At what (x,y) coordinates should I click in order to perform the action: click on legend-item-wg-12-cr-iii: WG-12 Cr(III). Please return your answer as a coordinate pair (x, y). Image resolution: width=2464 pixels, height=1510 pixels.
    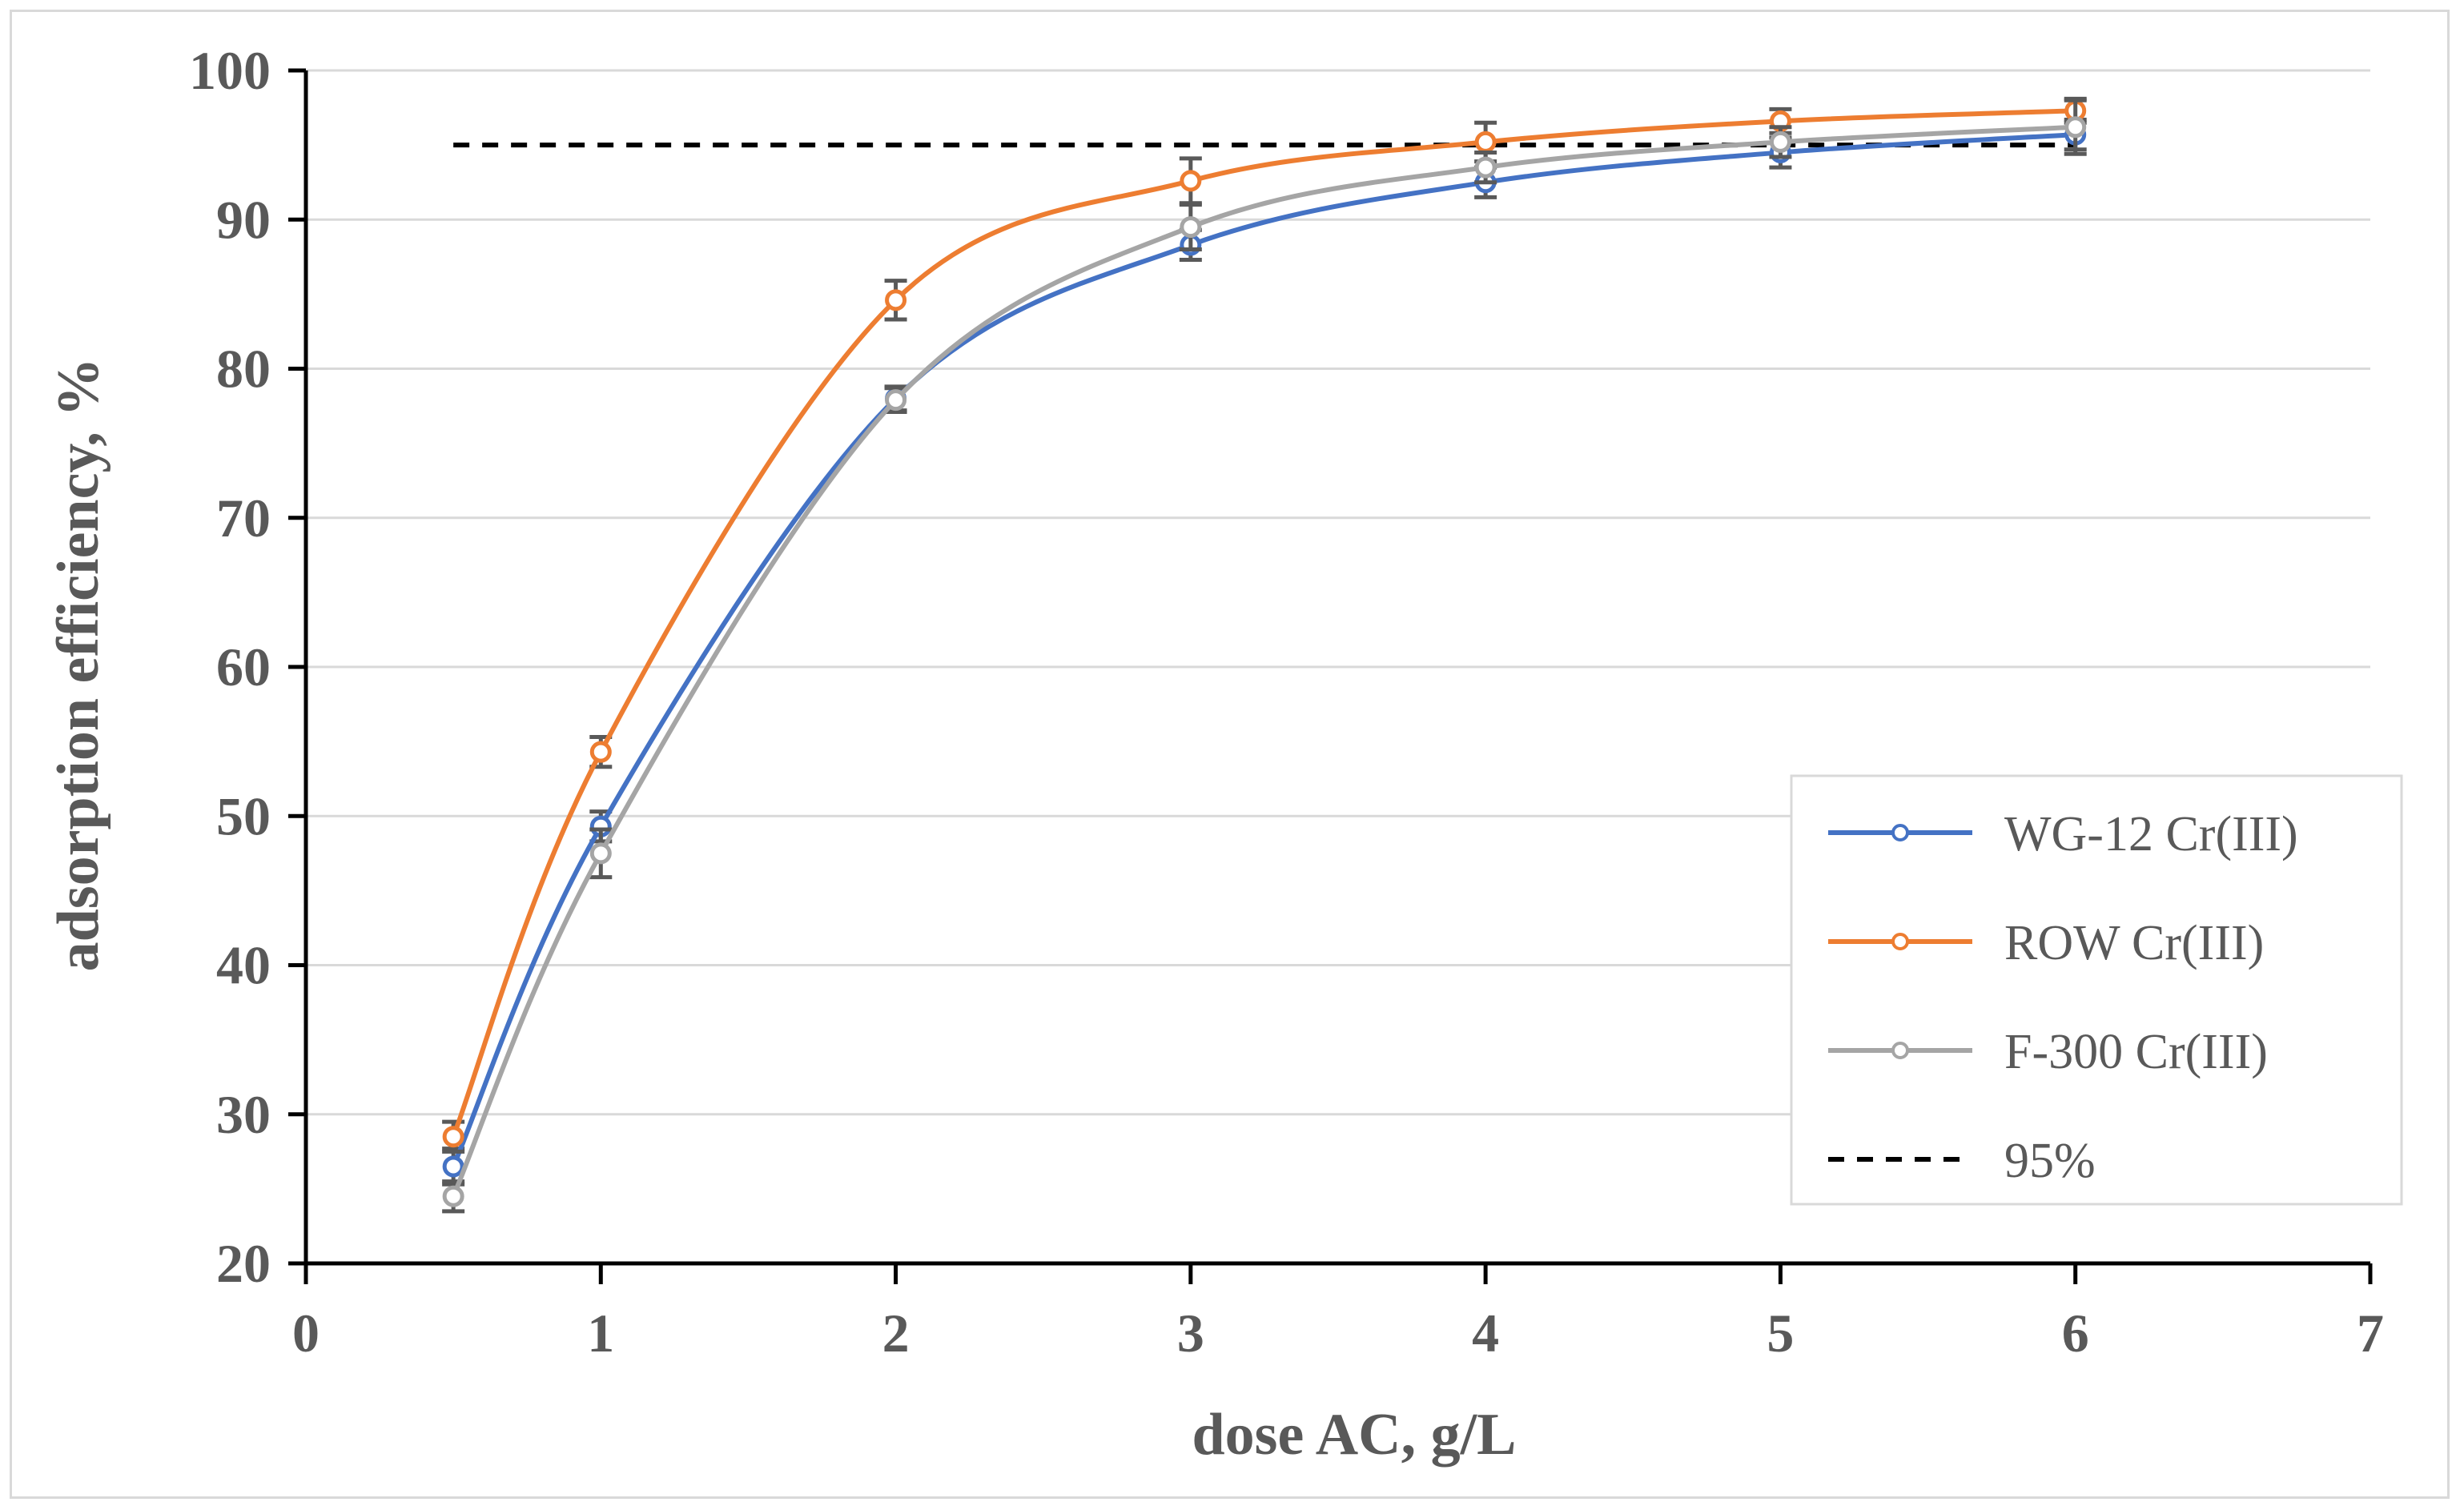
    Looking at the image, I should click on (2063, 834).